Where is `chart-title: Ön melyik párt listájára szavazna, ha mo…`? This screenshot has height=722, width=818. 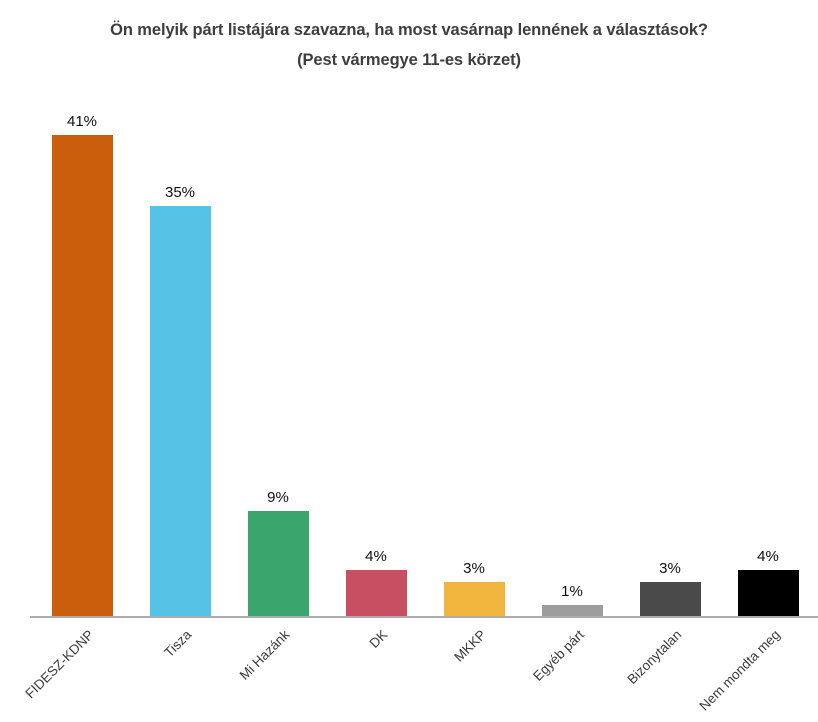
chart-title: Ön melyik párt listájára szavazna, ha mo… is located at coordinates (409, 45).